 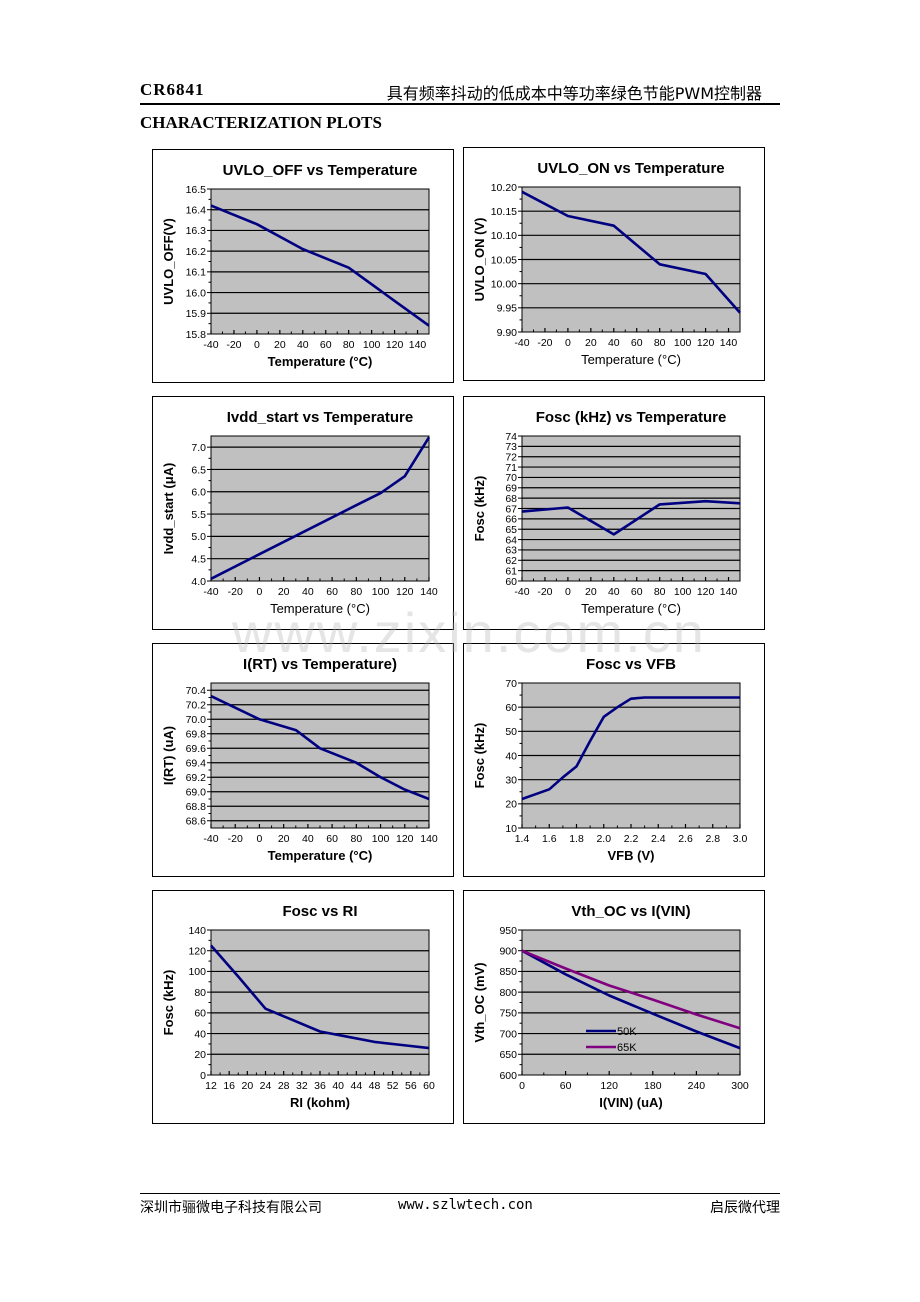 What do you see at coordinates (685, 839) in the screenshot?
I see `x-tick-label: 2.6` at bounding box center [685, 839].